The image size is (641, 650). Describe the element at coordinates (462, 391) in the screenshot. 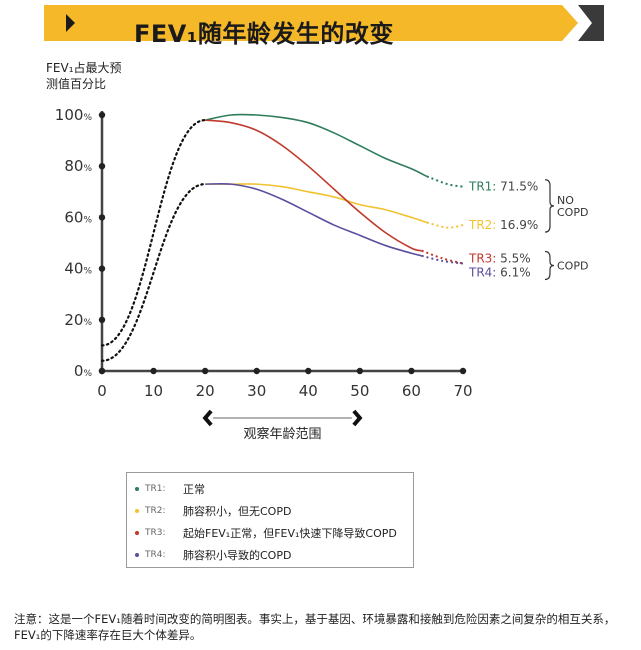

I see `x-tick-label: 70` at that location.